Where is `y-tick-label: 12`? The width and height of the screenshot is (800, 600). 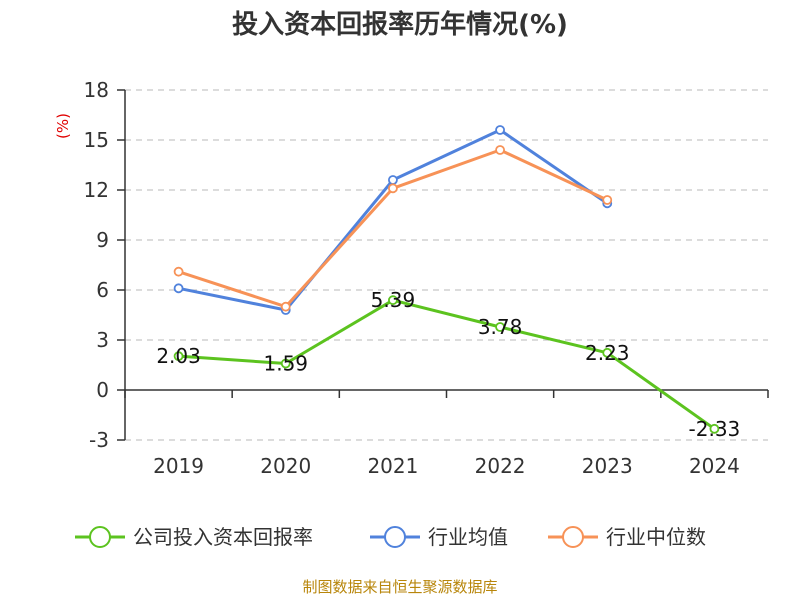
y-tick-label: 12 is located at coordinates (96, 190).